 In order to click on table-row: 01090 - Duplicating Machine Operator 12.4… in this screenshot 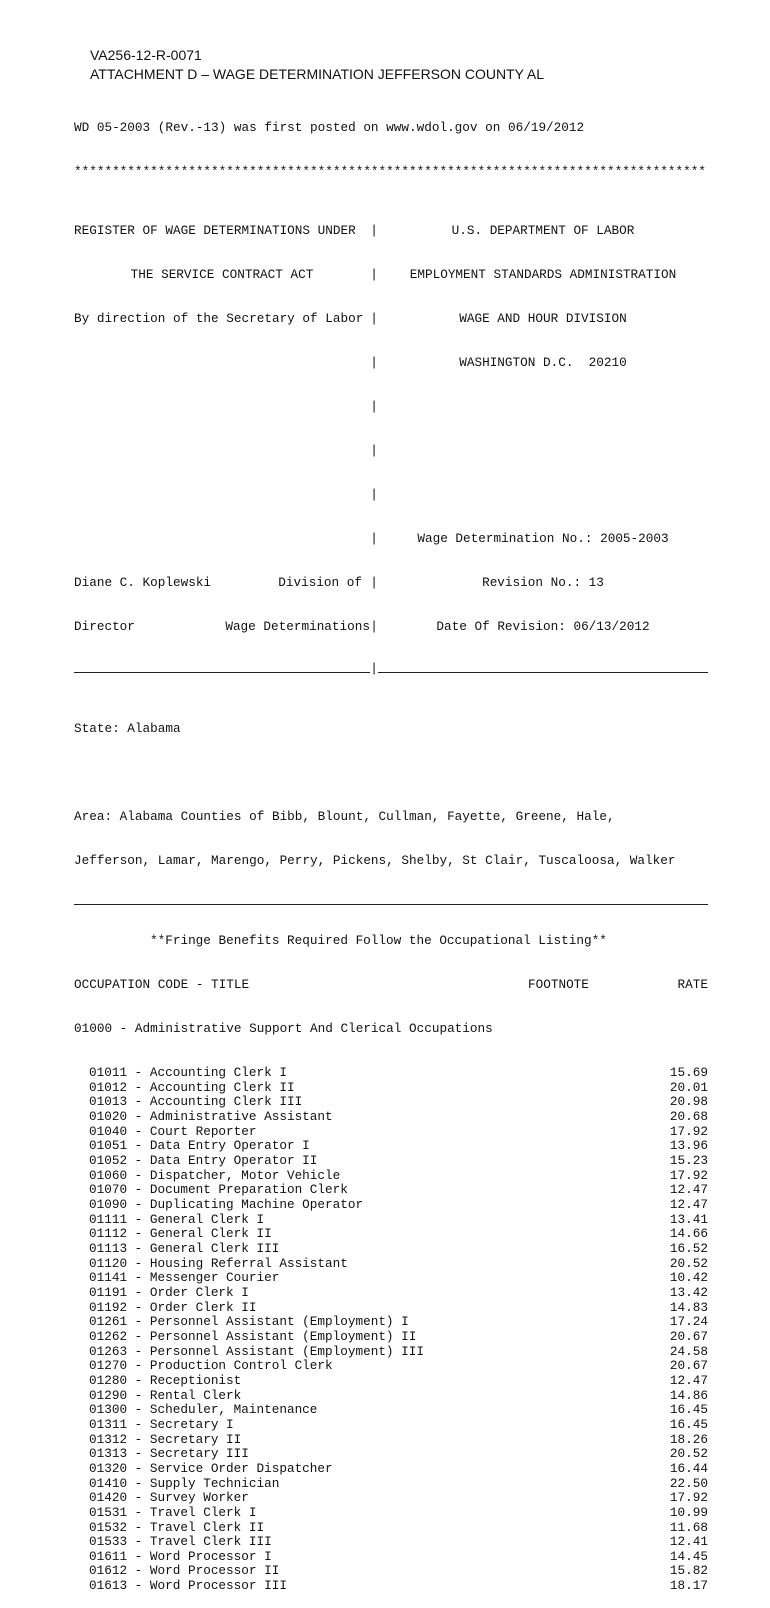, I will do `click(391, 1205)`.